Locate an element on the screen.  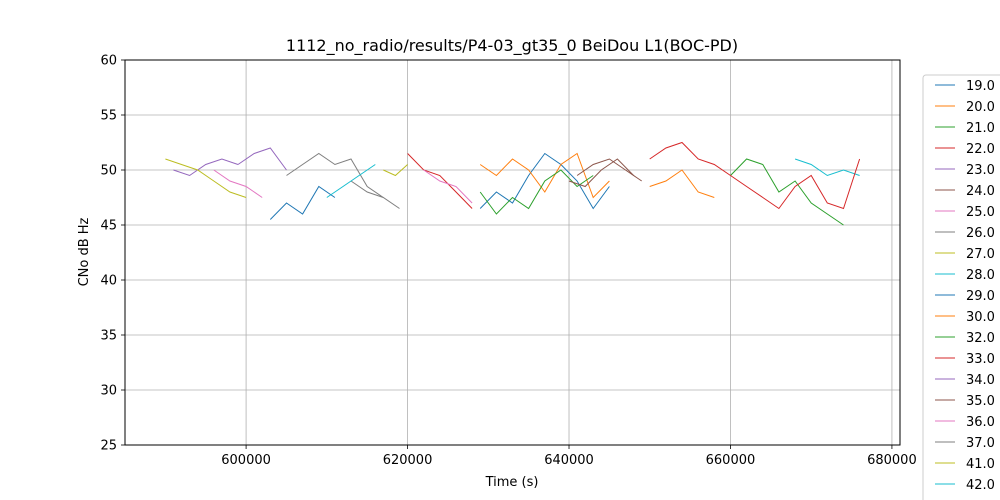
legend-label: 23.0 is located at coordinates (980, 170).